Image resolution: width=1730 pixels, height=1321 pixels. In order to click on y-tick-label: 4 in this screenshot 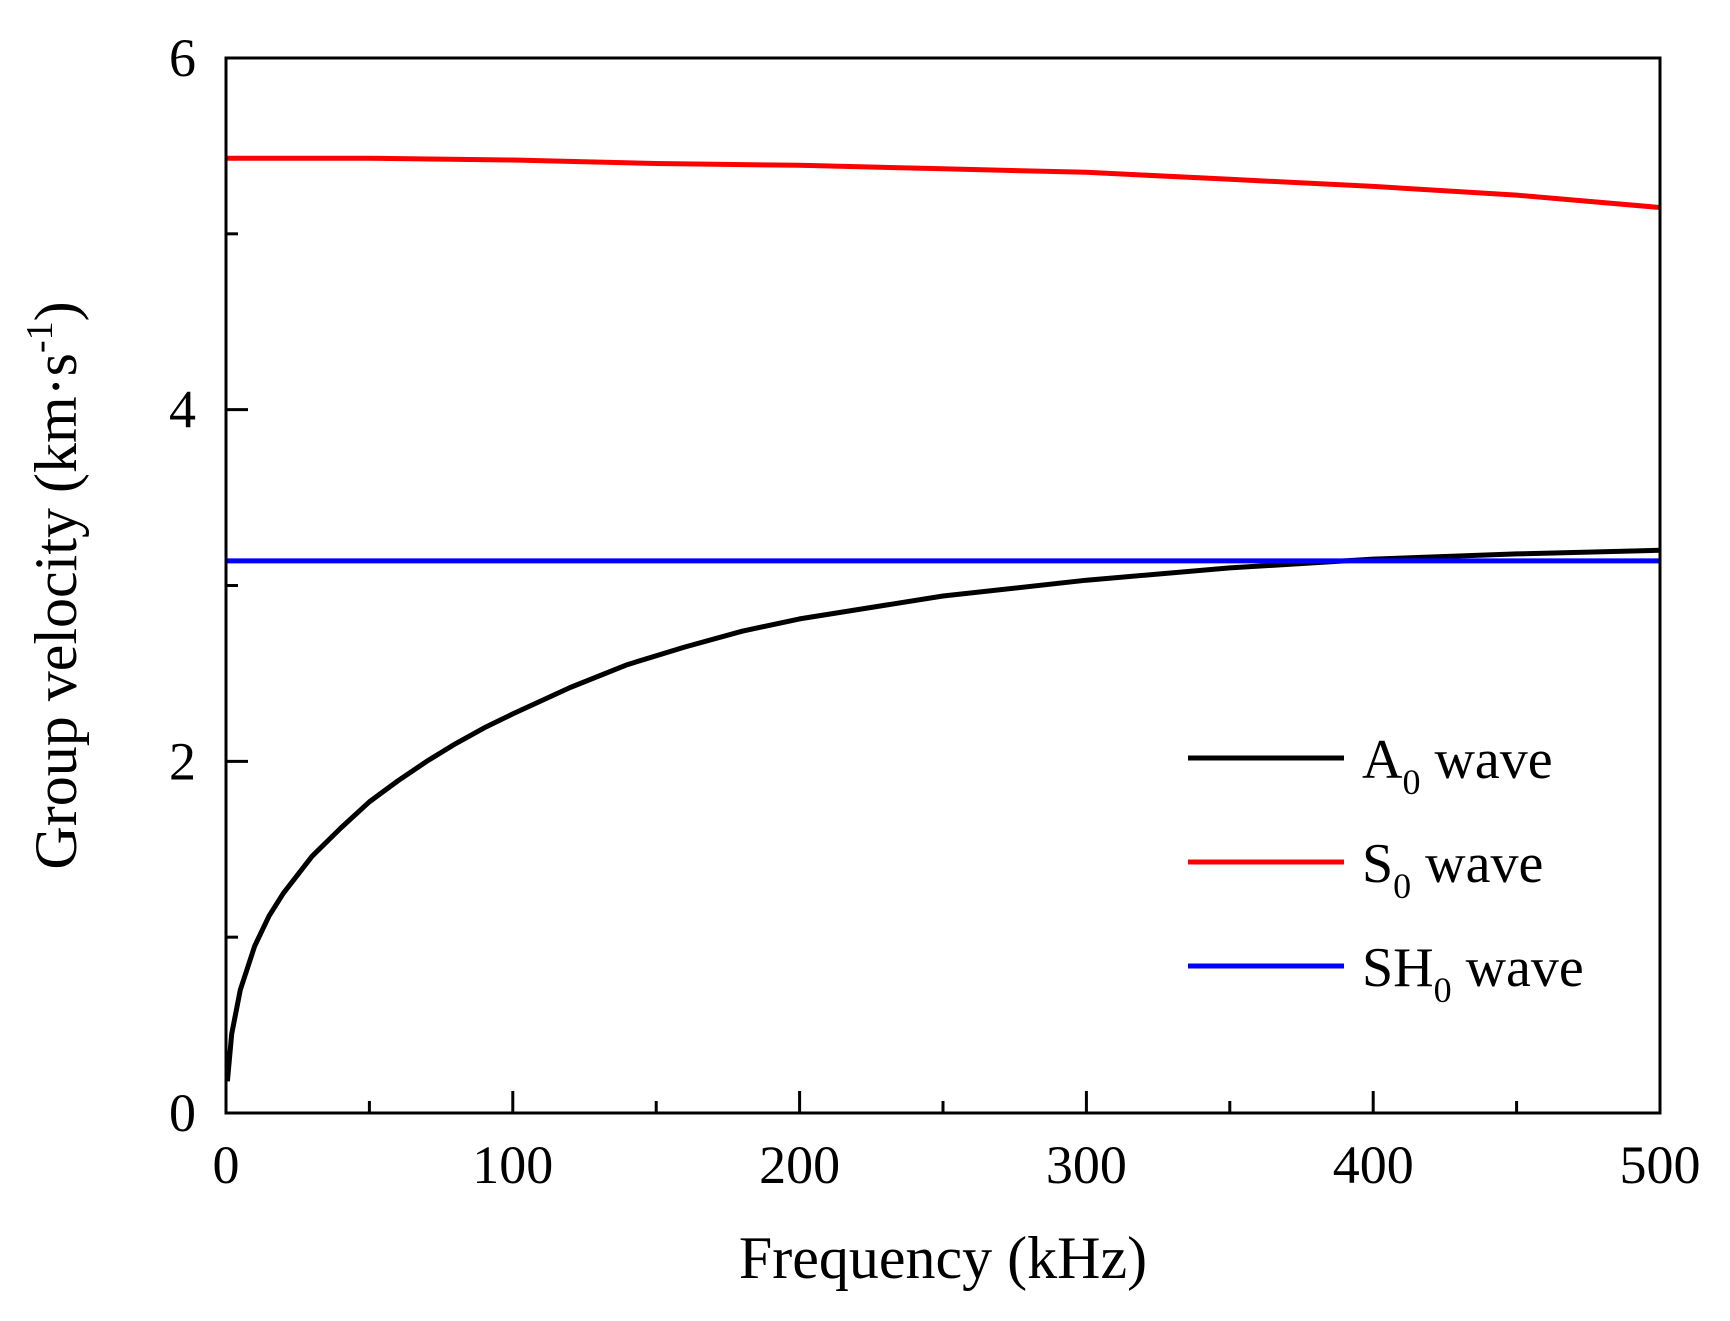, I will do `click(182, 410)`.